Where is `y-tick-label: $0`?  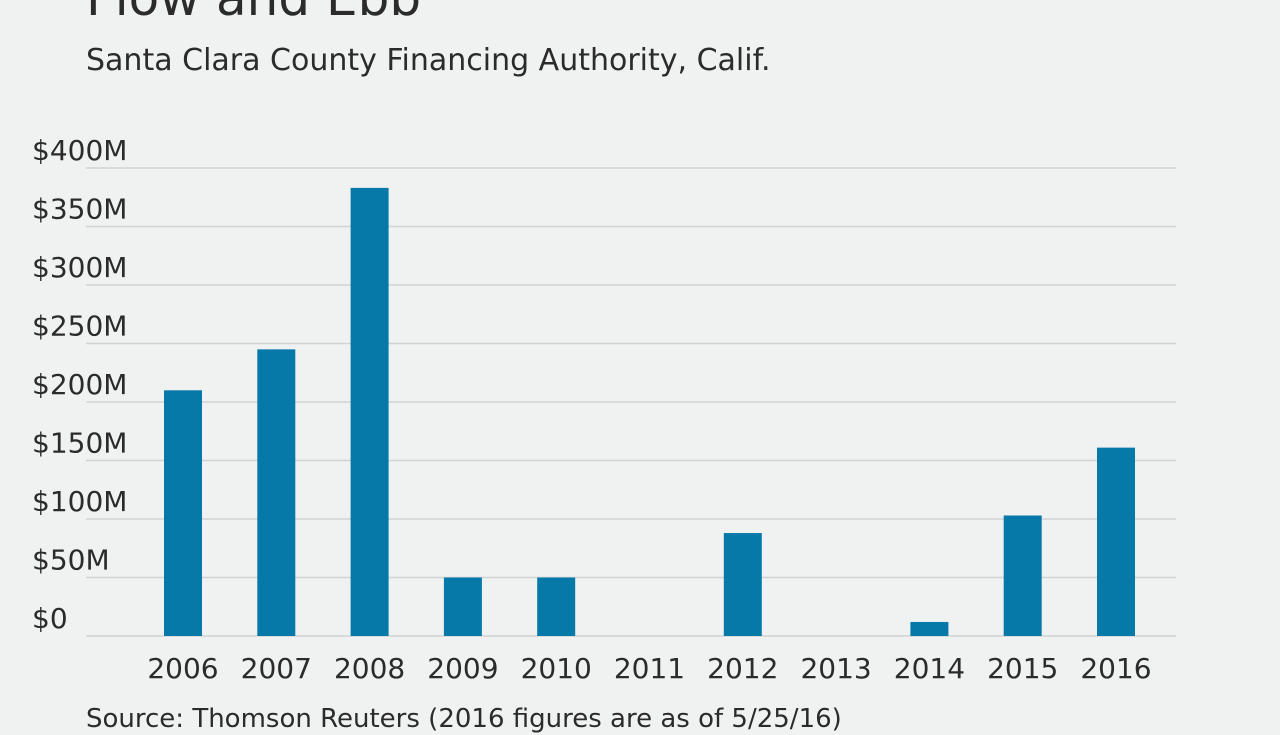
y-tick-label: $0 is located at coordinates (50, 618).